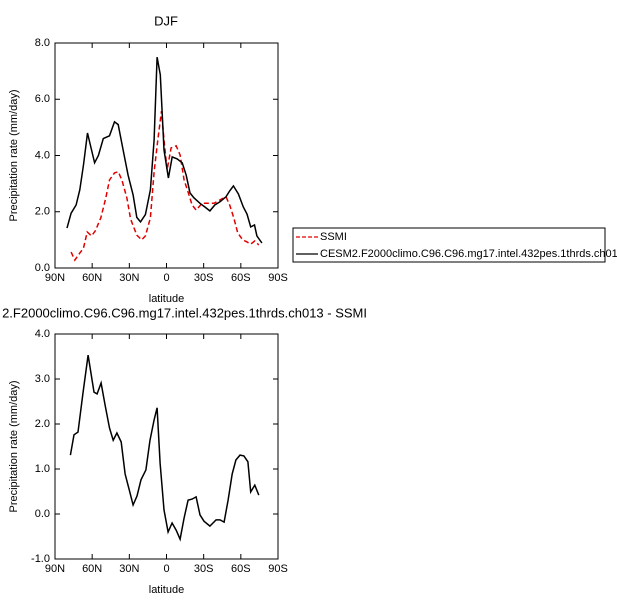 The image size is (617, 601). I want to click on legend-label: SSMI, so click(333, 237).